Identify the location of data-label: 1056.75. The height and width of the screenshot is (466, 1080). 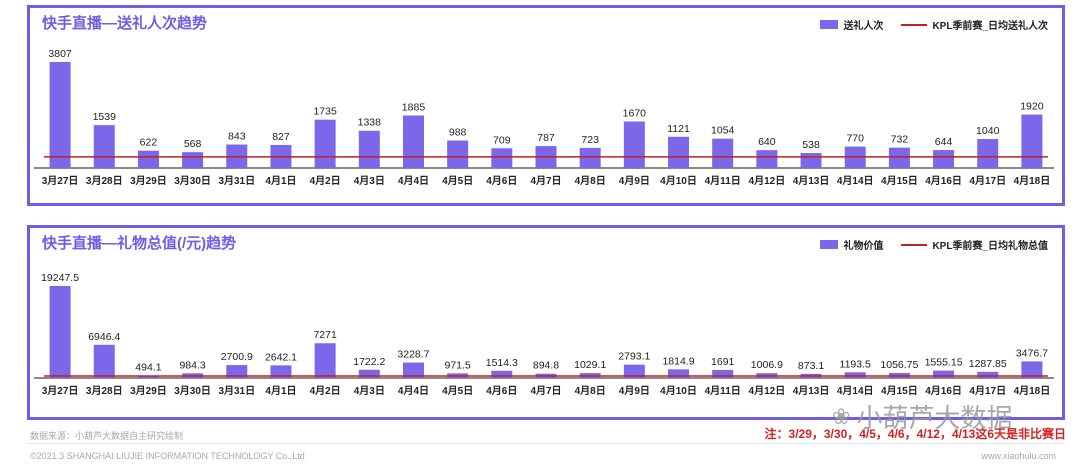
(899, 365).